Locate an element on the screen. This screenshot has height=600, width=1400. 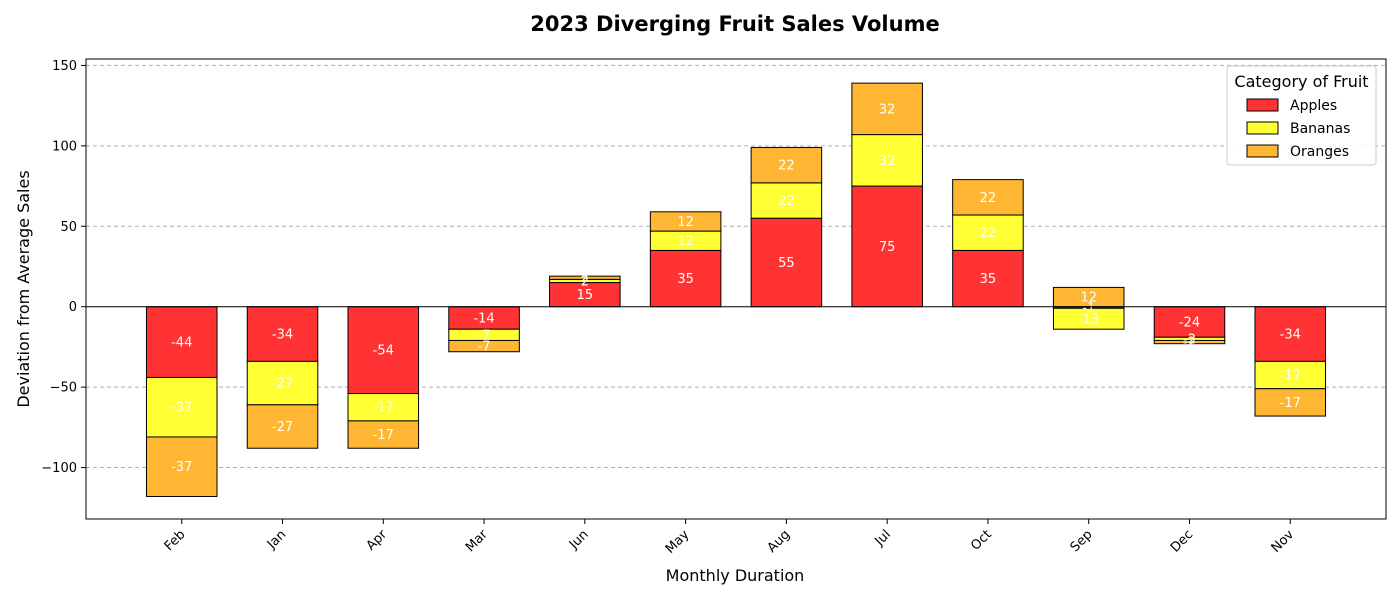
x-tick-label: Jun is located at coordinates (579, 540).